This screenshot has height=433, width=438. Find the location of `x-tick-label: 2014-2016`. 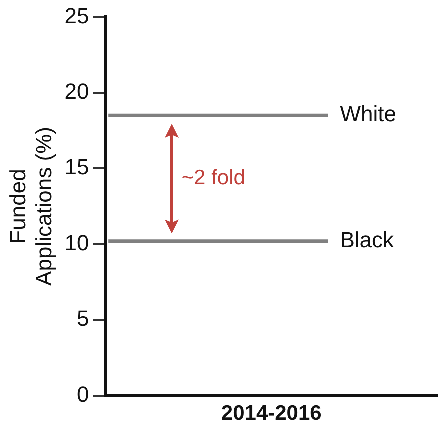

x-tick-label: 2014-2016 is located at coordinates (271, 414).